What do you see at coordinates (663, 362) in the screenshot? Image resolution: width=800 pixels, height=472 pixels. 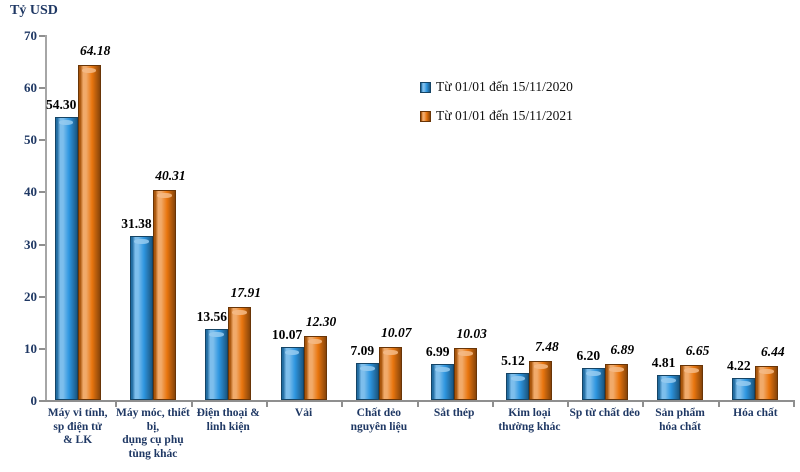 I see `value-label-2020-9: 4.81` at bounding box center [663, 362].